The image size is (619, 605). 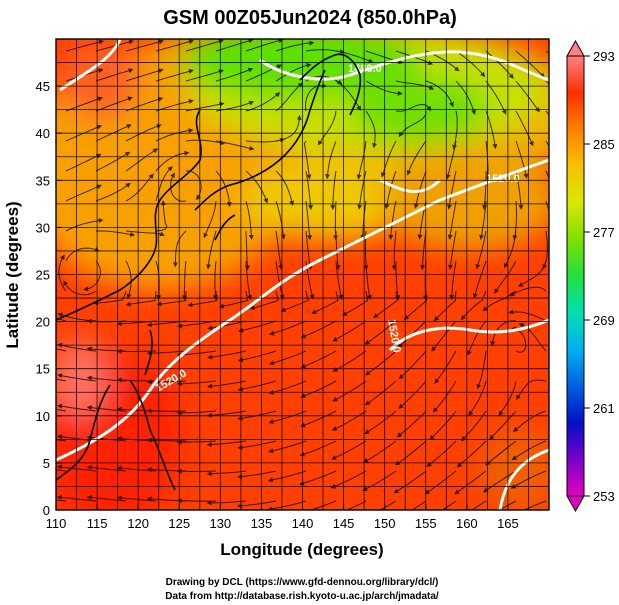 What do you see at coordinates (467, 523) in the screenshot?
I see `x-tick-label: 160` at bounding box center [467, 523].